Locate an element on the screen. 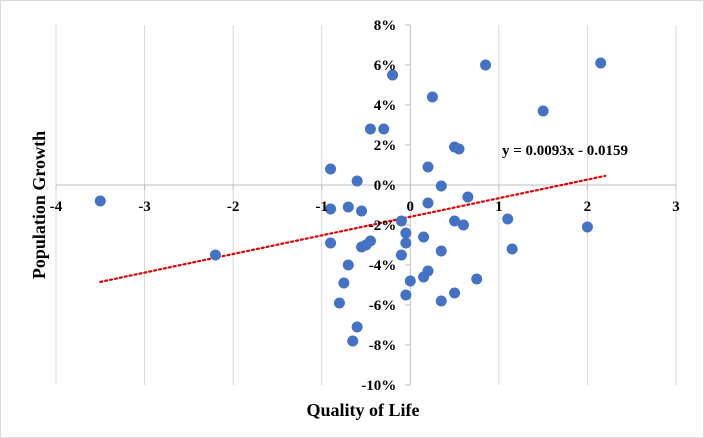 The image size is (704, 438). y-tick-label: 6% is located at coordinates (385, 66).